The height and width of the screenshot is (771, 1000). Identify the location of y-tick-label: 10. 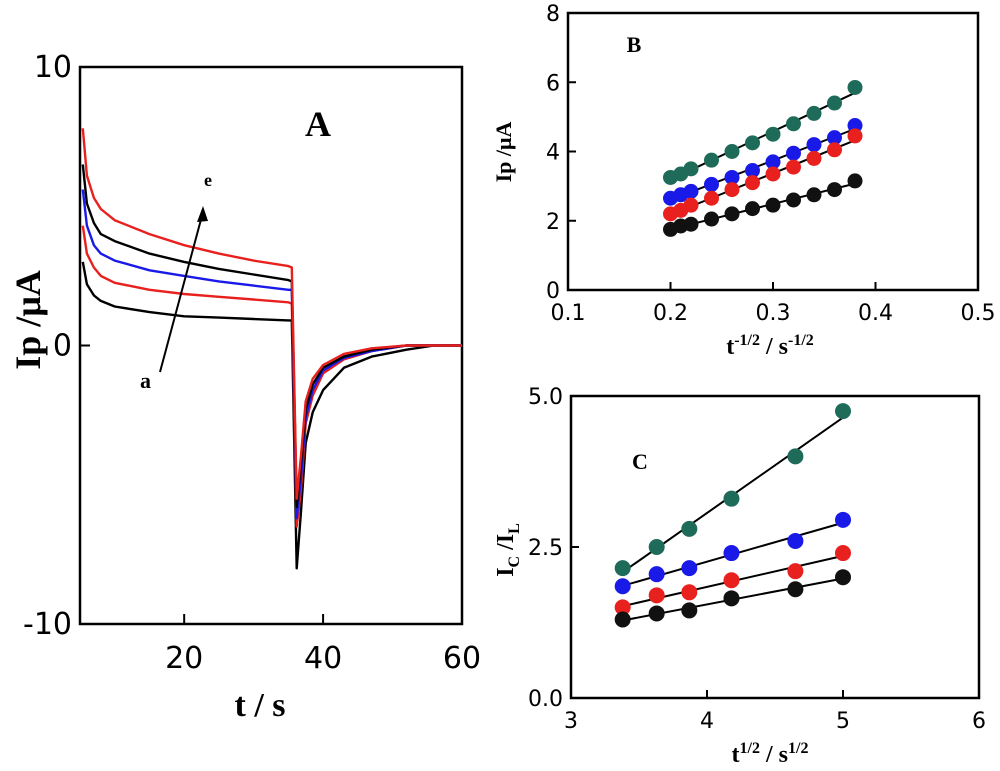
(53, 67).